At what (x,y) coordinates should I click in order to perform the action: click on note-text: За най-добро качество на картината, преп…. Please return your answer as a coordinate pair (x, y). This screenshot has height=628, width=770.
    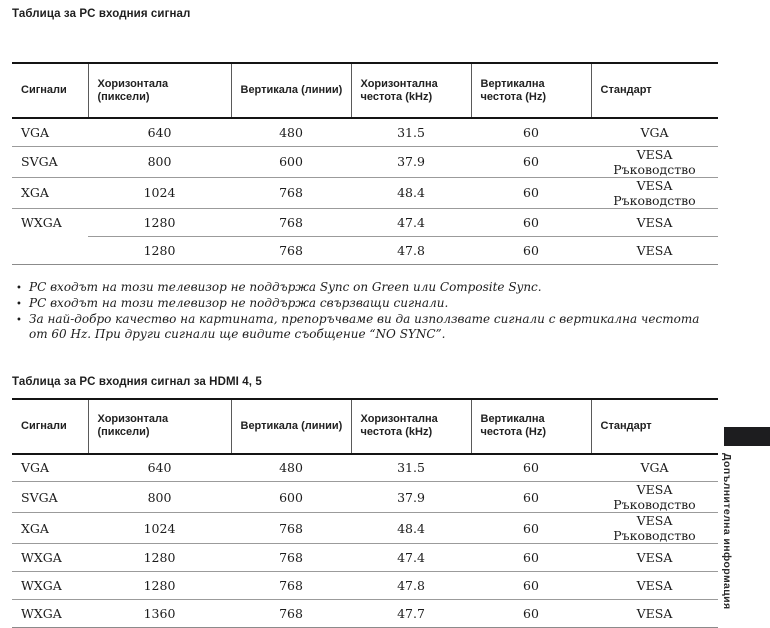
    Looking at the image, I should click on (373, 327).